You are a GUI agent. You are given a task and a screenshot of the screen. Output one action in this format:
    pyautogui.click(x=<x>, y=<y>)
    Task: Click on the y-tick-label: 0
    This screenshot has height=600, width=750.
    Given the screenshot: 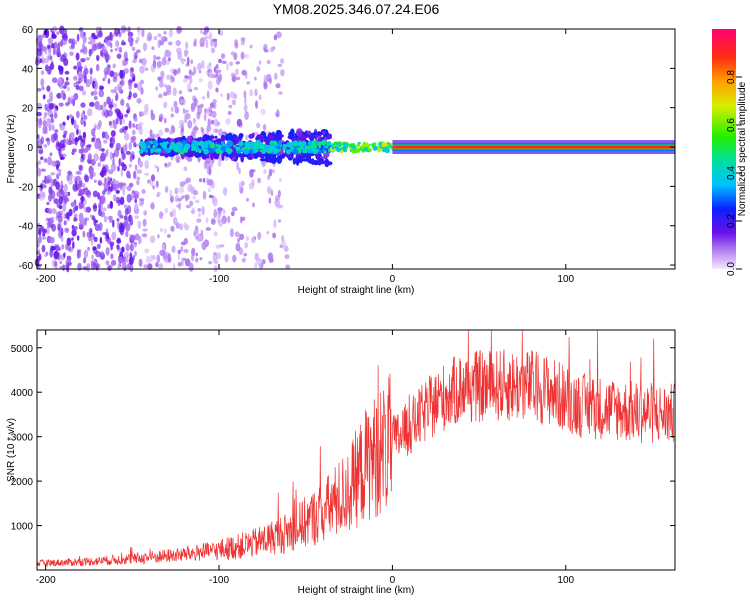 What is the action you would take?
    pyautogui.click(x=30, y=148)
    